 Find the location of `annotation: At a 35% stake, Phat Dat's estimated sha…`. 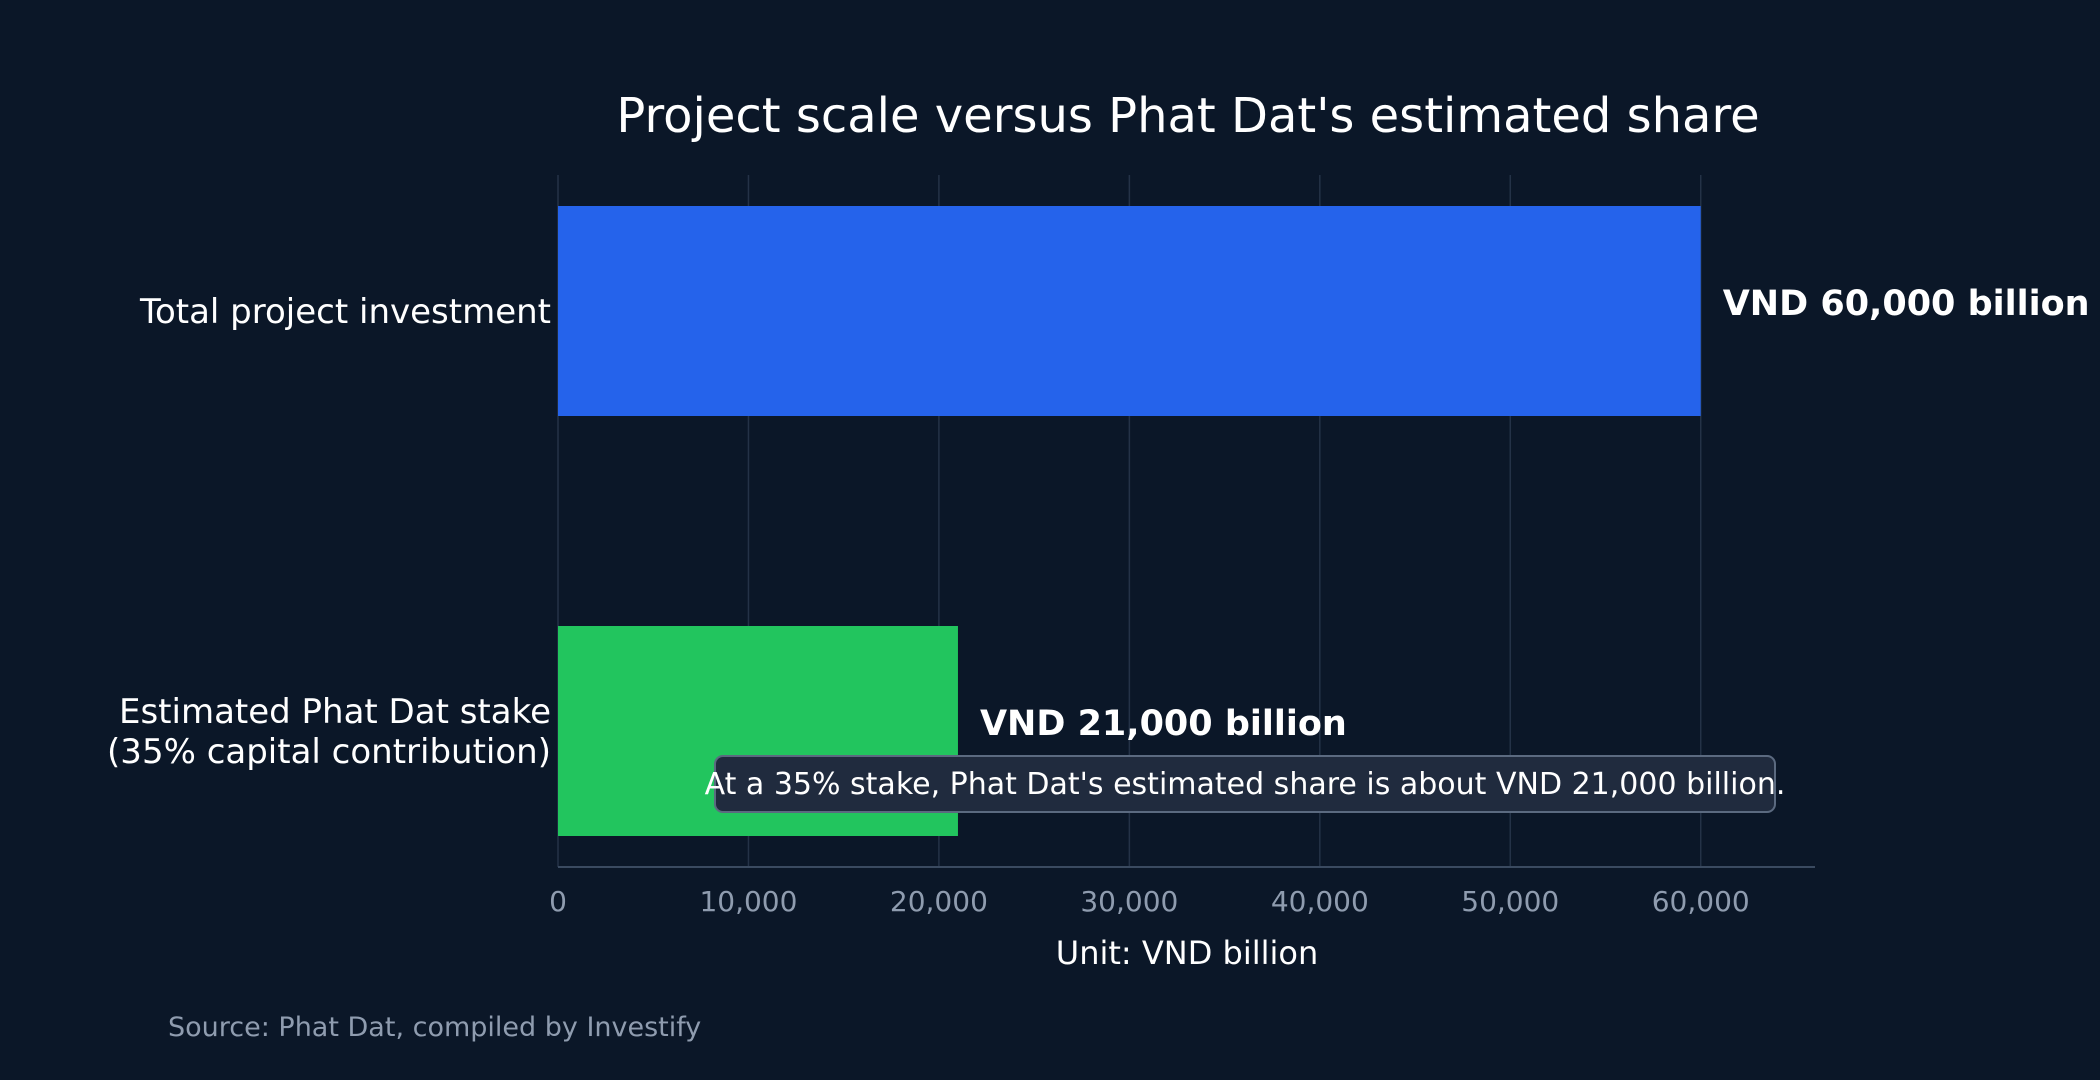

annotation: At a 35% stake, Phat Dat's estimated sha… is located at coordinates (1245, 784).